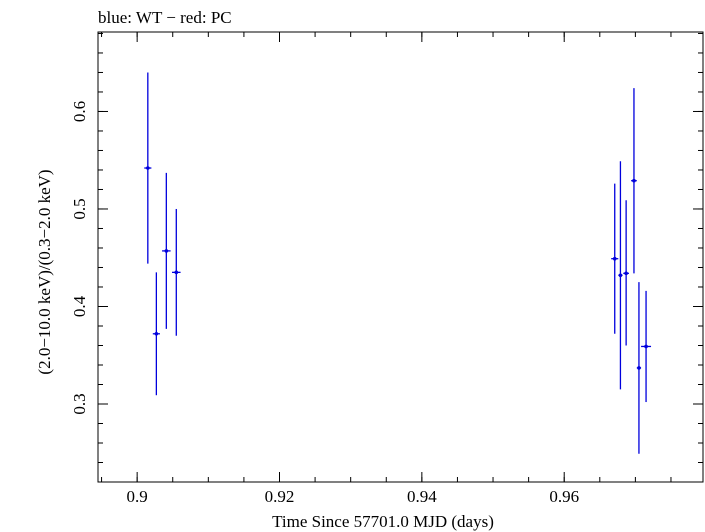  What do you see at coordinates (422, 496) in the screenshot?
I see `x-tick-label: 0.94` at bounding box center [422, 496].